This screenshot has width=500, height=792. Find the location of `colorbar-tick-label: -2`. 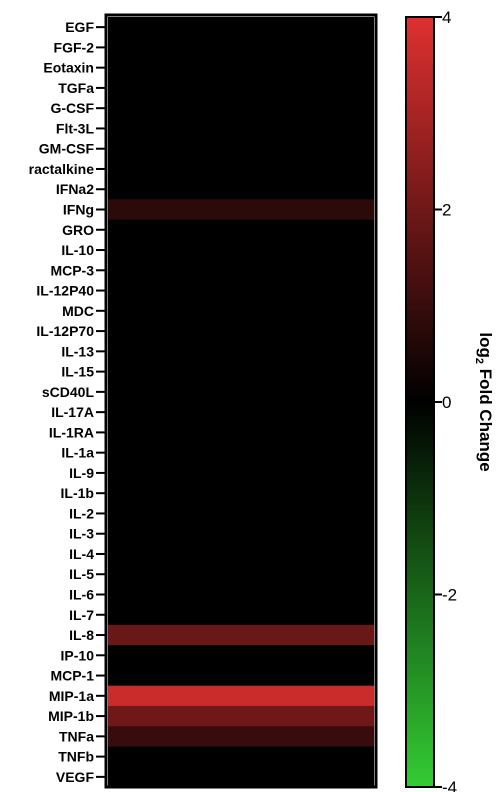

colorbar-tick-label: -2 is located at coordinates (449, 595).